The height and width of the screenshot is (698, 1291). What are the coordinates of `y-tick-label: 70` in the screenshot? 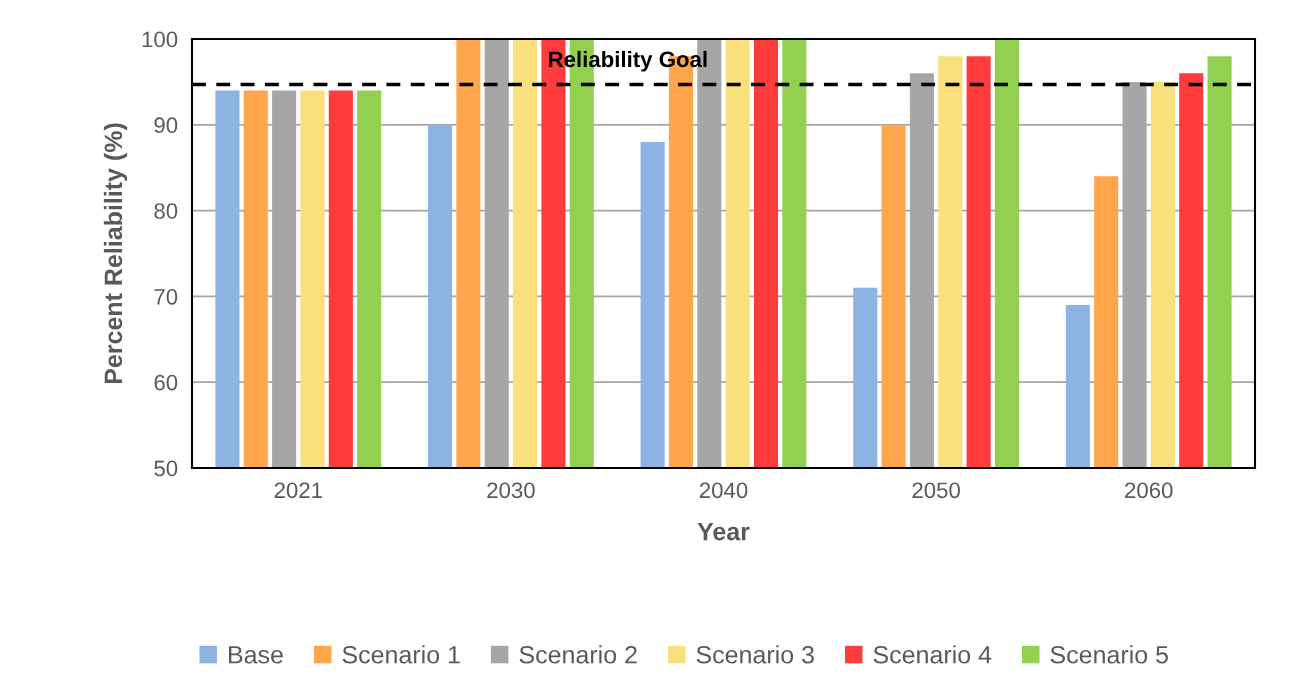 It's located at (166, 296).